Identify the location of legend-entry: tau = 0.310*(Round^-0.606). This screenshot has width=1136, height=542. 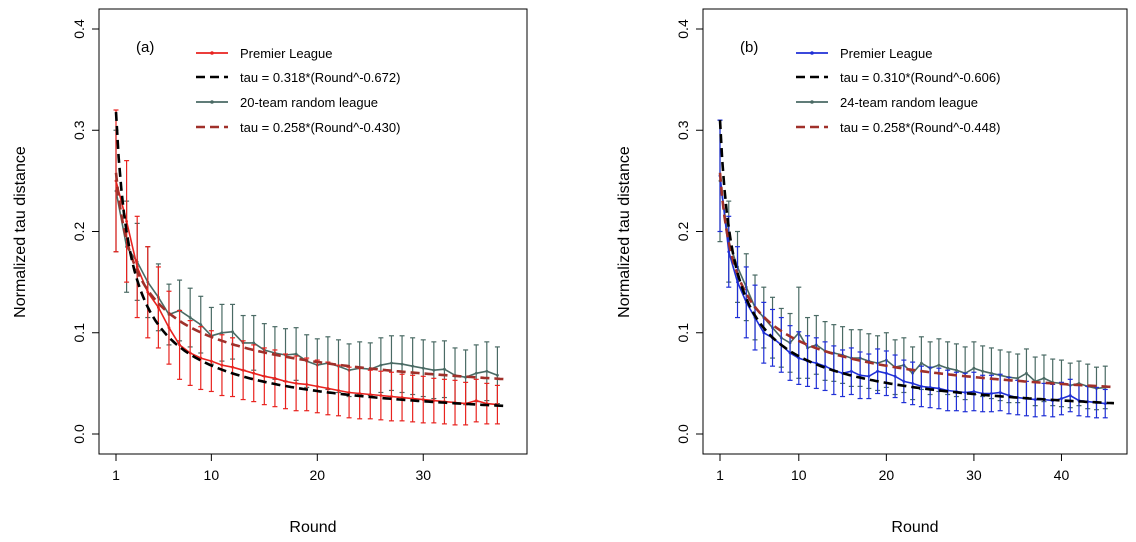
(898, 77).